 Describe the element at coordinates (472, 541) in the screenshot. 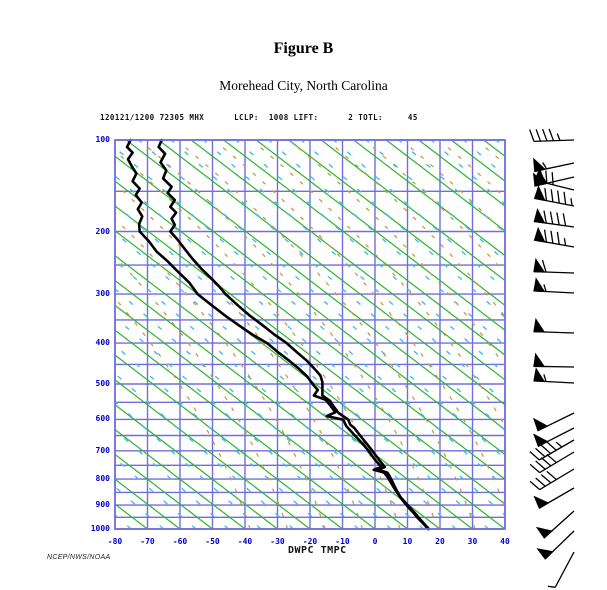

I see `temperature-tick-label: 30` at that location.